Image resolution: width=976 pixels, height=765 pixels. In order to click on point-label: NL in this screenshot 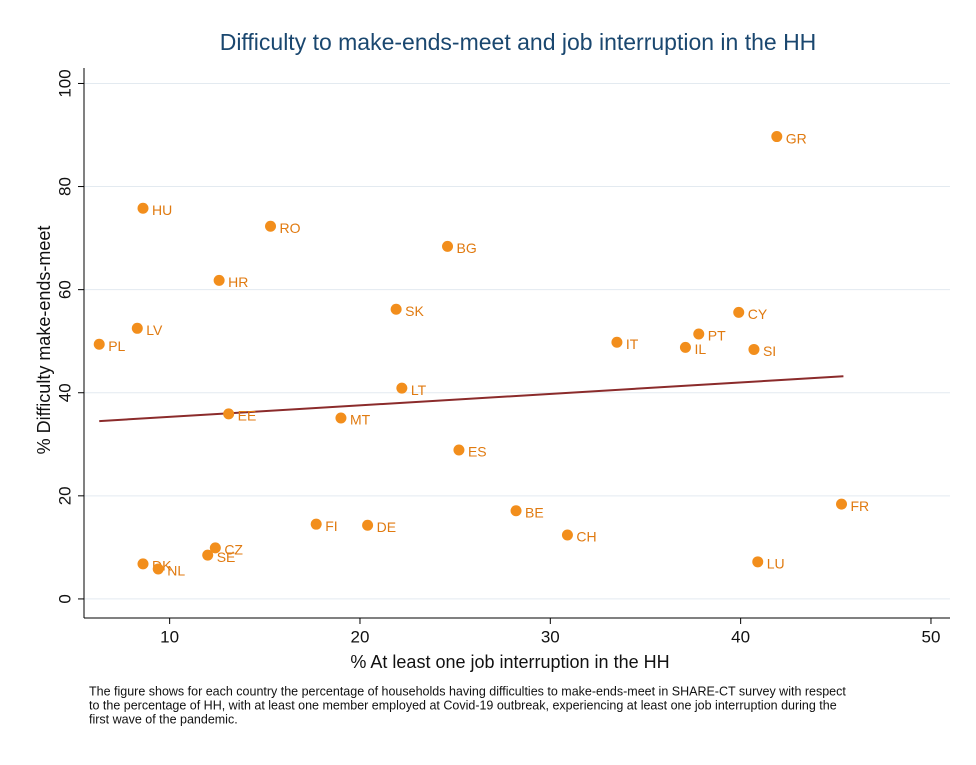, I will do `click(176, 571)`.